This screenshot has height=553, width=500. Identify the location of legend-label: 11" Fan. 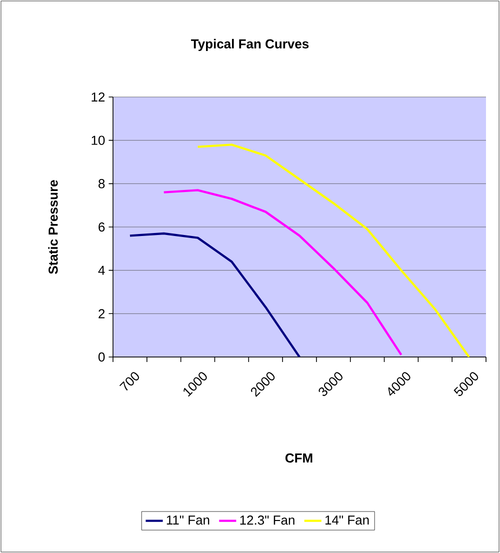
(188, 520).